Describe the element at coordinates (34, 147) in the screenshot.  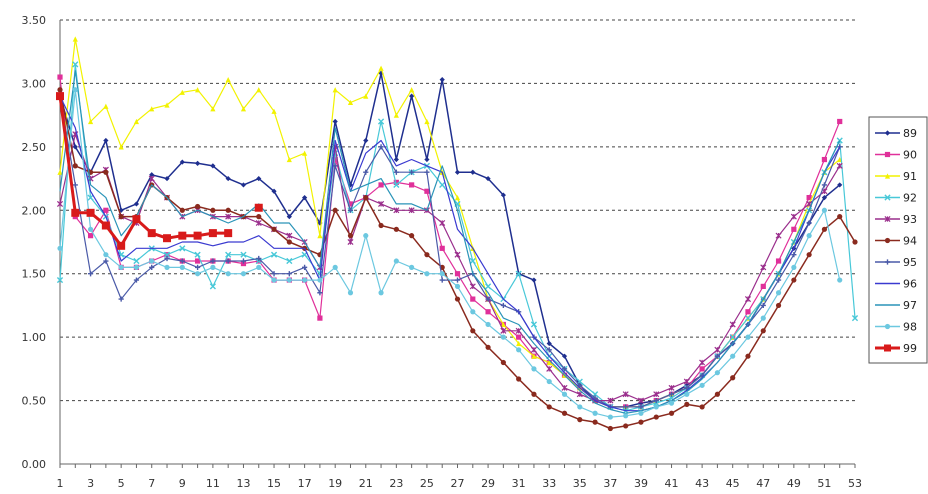
I see `y-tick-label: 2.50` at that location.